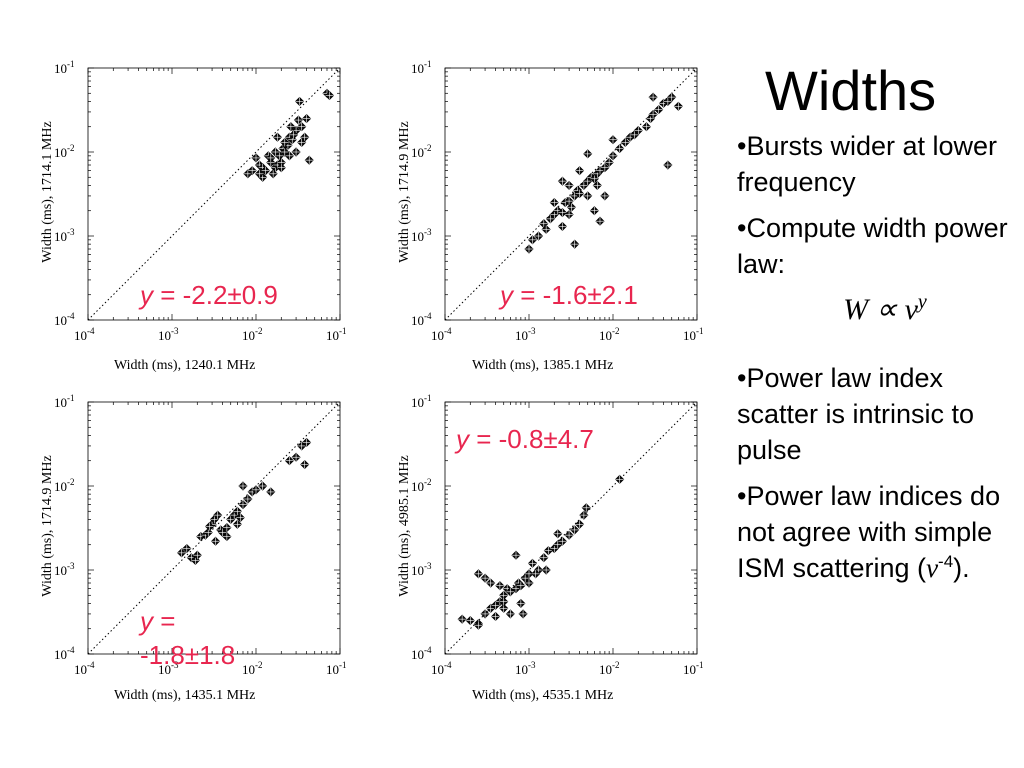 Image resolution: width=1024 pixels, height=768 pixels. Describe the element at coordinates (922, 302) in the screenshot. I see `formula-exponent: y` at that location.